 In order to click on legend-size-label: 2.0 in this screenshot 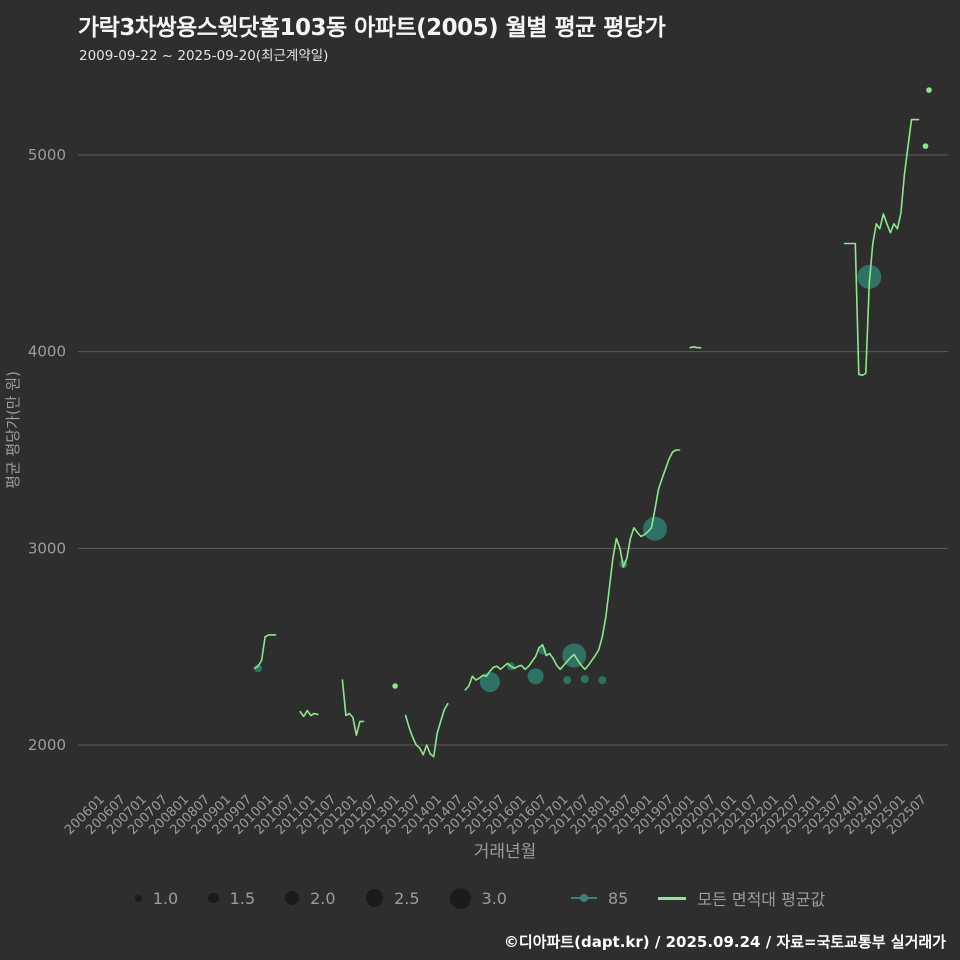, I will do `click(323, 898)`.